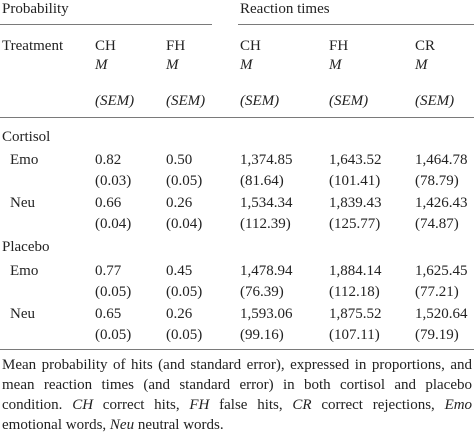 The image size is (474, 440). I want to click on group-probability: Probability, so click(35, 9).